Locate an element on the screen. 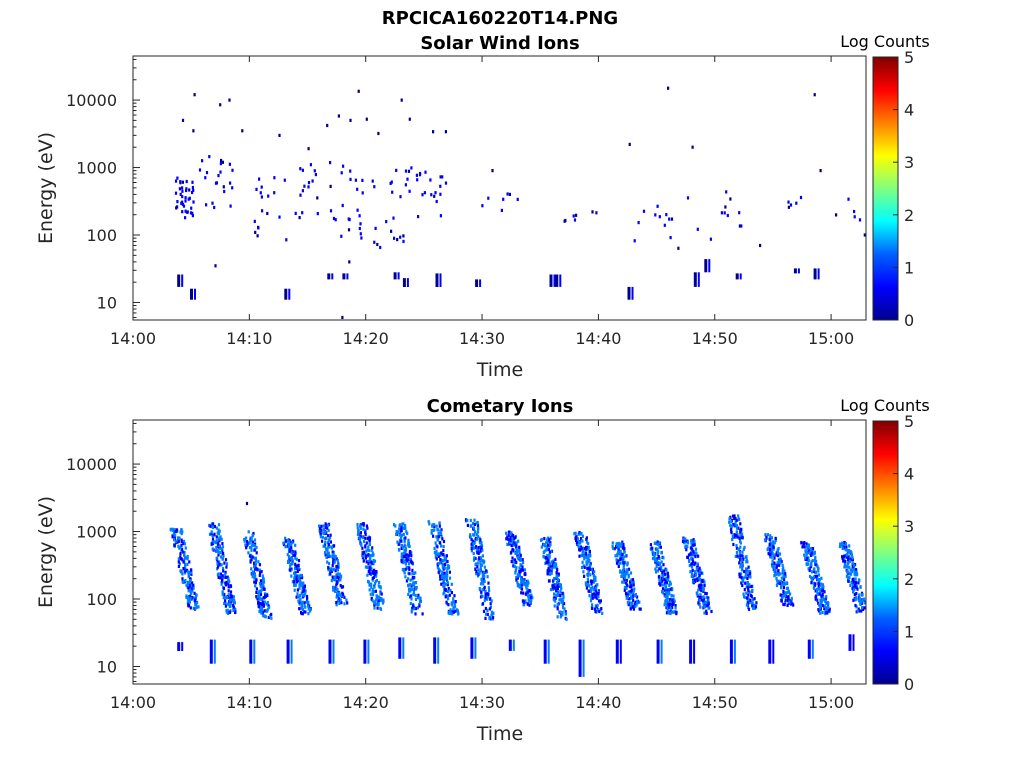  x-tick-label: 14:20 is located at coordinates (366, 338).